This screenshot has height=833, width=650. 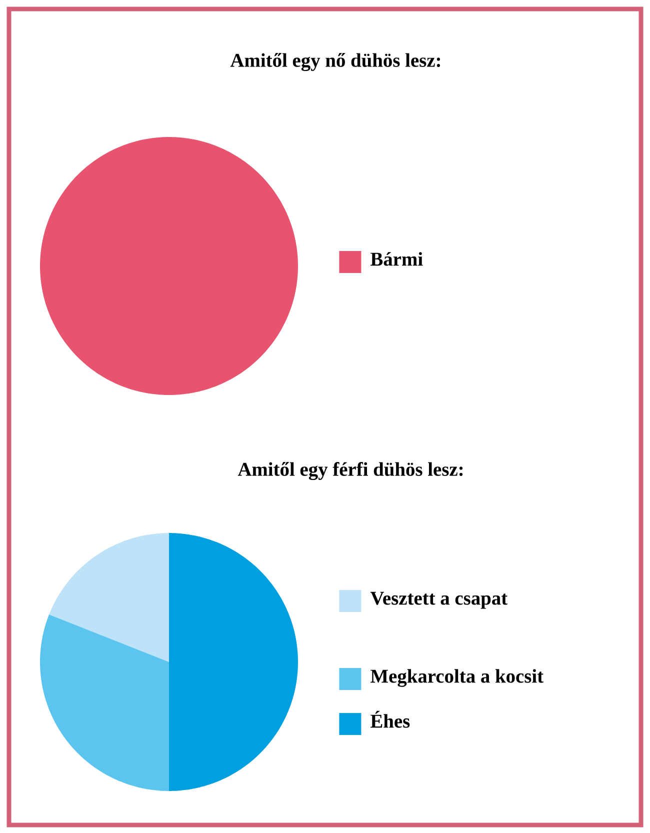 What do you see at coordinates (335, 62) in the screenshot?
I see `chart-title: Amitől egy nő dühös lesz:` at bounding box center [335, 62].